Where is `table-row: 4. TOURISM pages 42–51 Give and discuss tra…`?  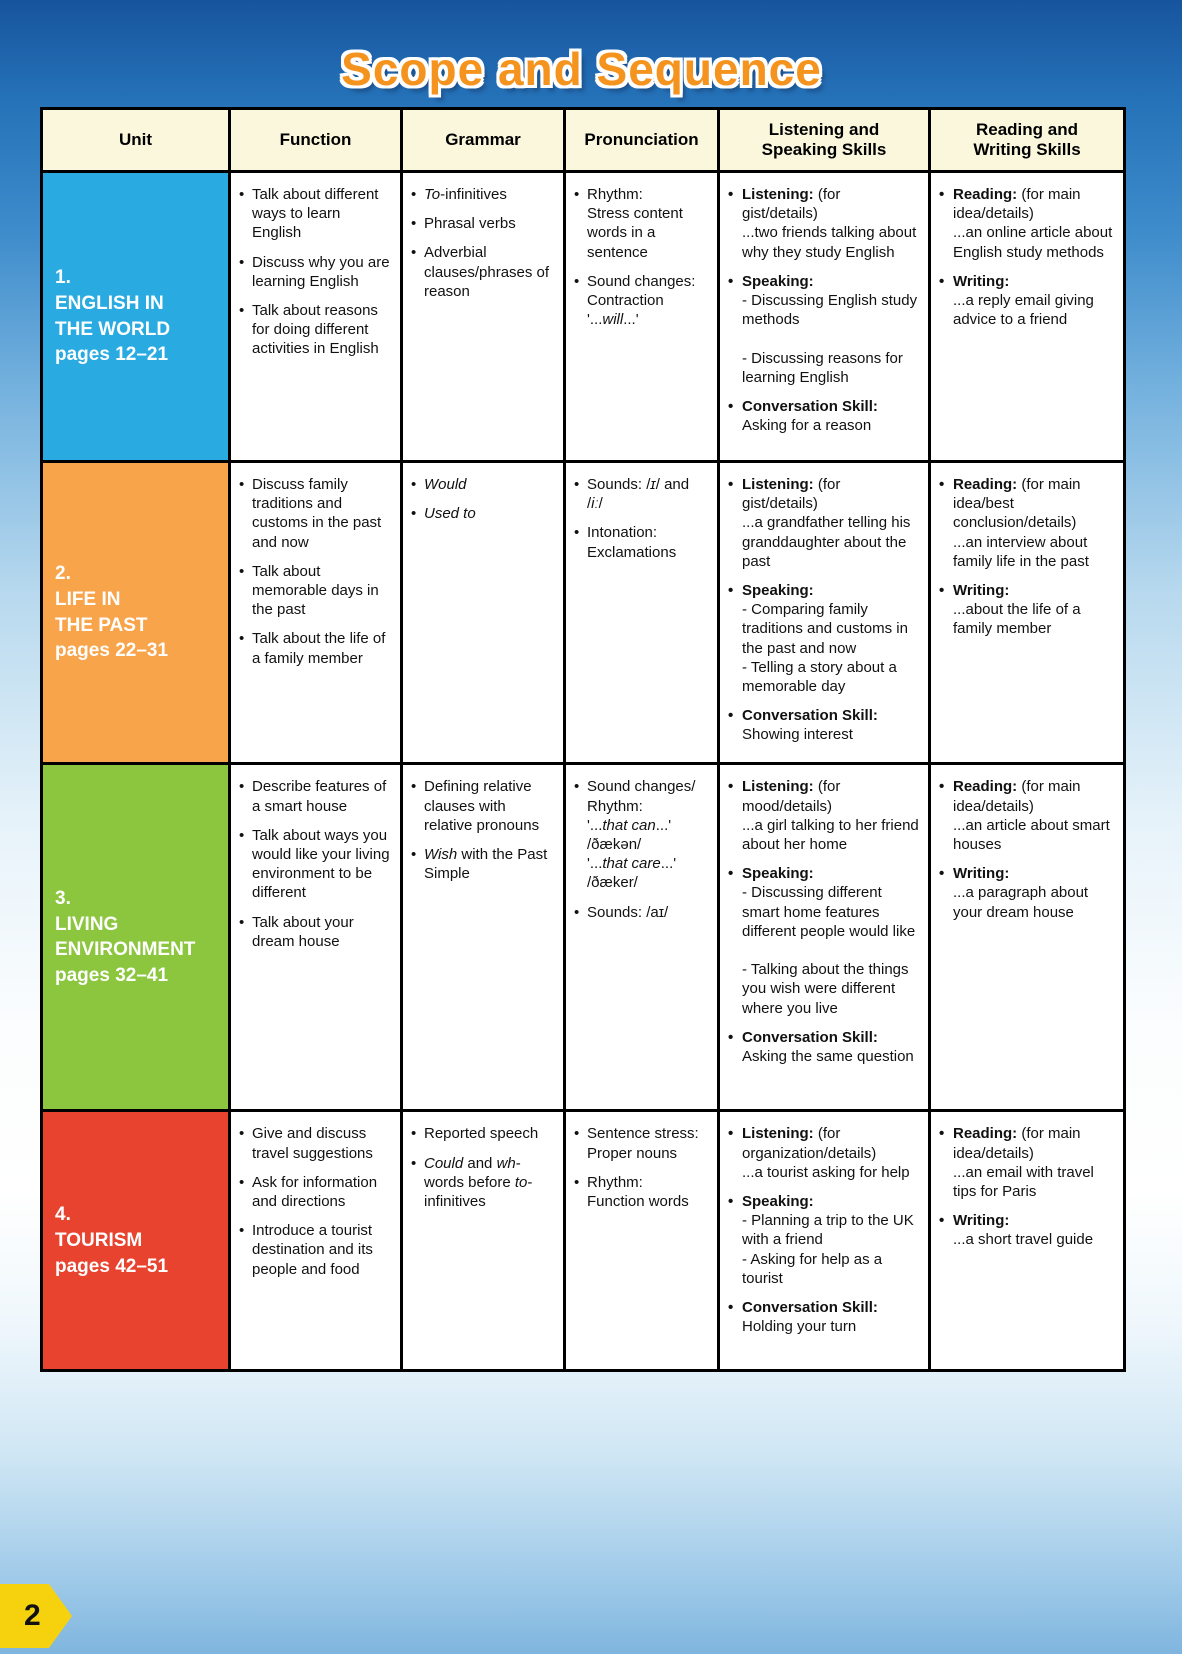
table-row: 4. TOURISM pages 42–51 Give and discuss tra… is located at coordinates (583, 1241).